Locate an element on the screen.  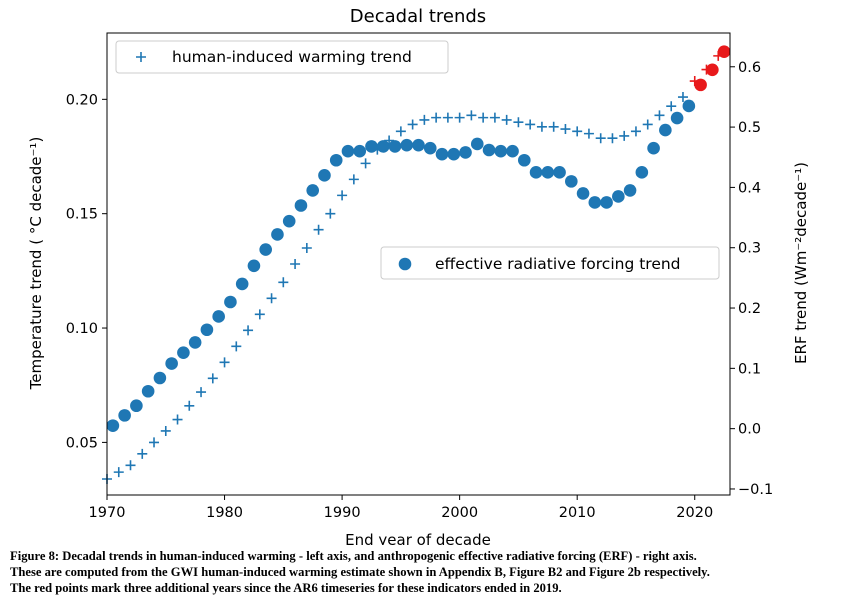
legend-erf-box is located at coordinates (550, 263).